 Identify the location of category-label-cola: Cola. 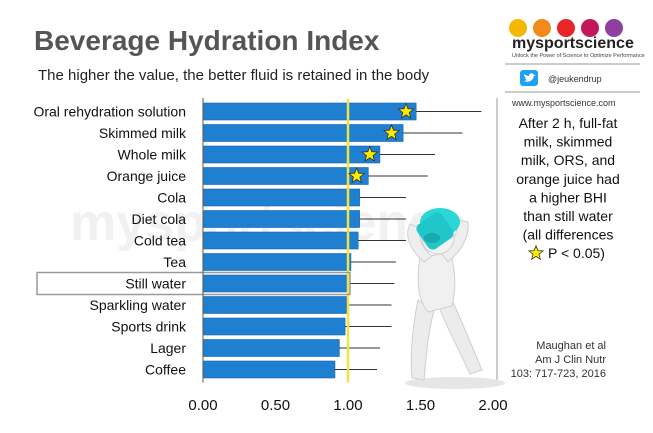
(171, 198).